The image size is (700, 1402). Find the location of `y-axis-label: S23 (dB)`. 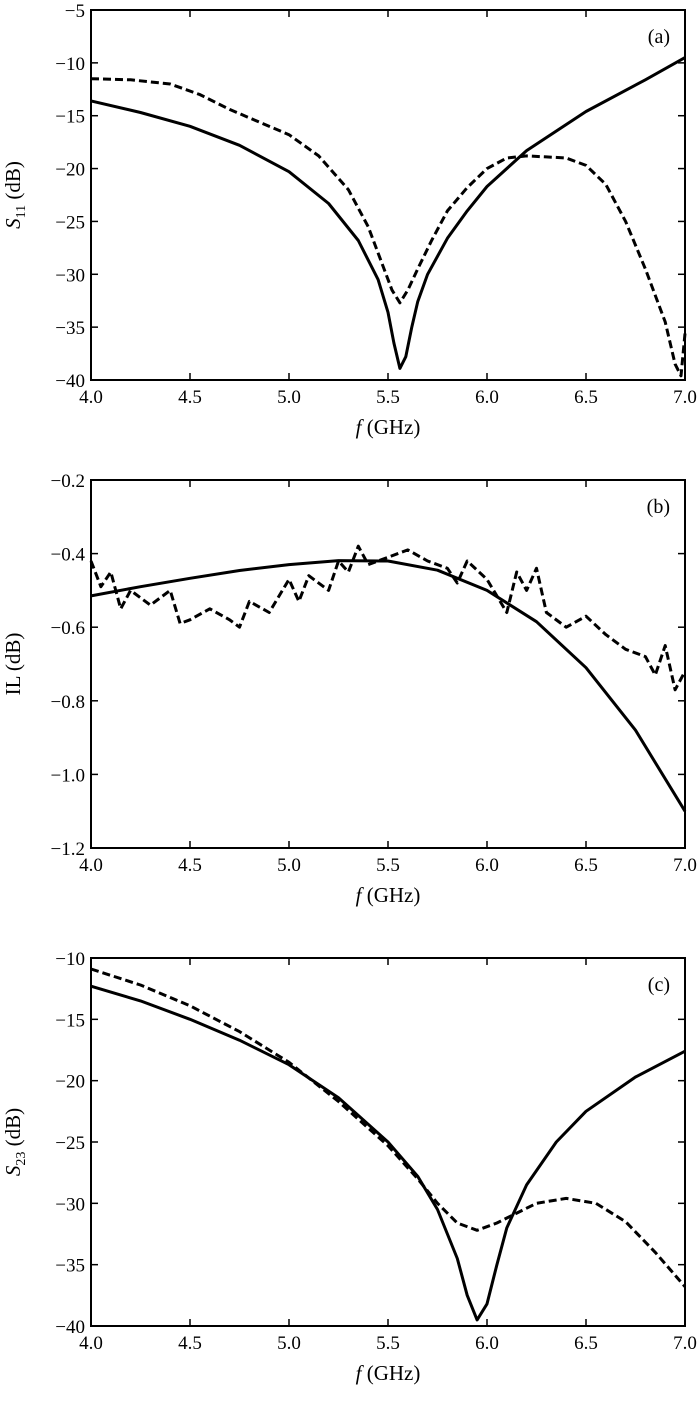

y-axis-label: S23 (dB) is located at coordinates (15, 1142).